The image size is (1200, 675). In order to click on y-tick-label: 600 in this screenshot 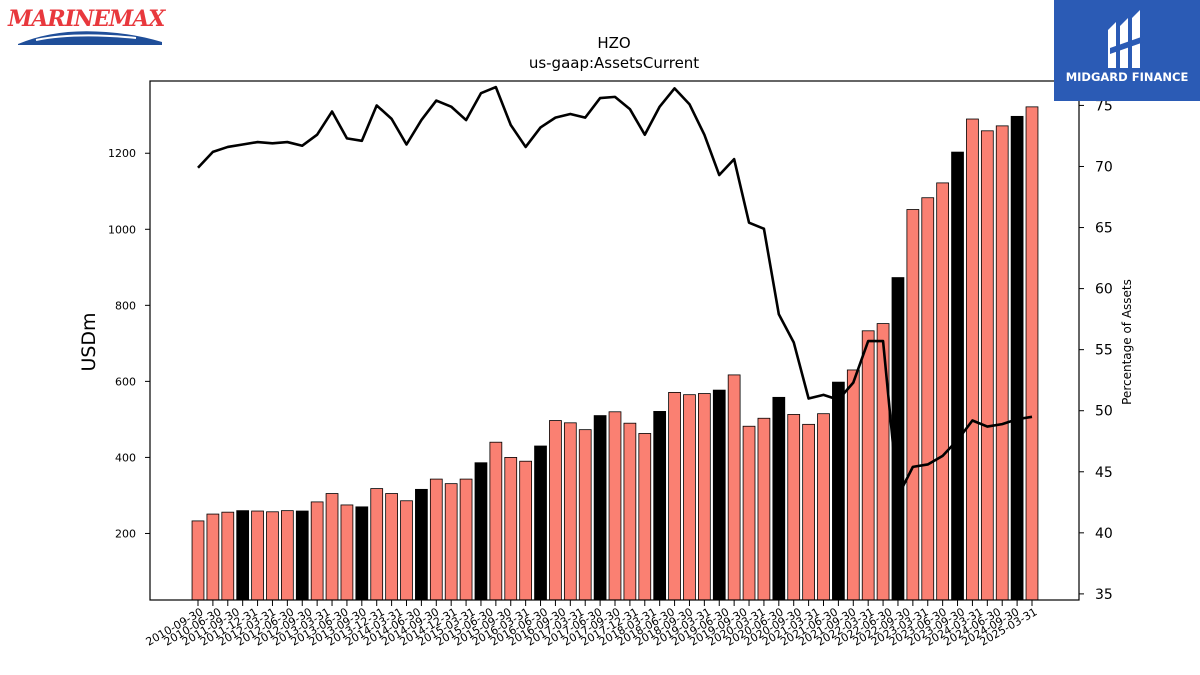, I will do `click(125, 381)`.